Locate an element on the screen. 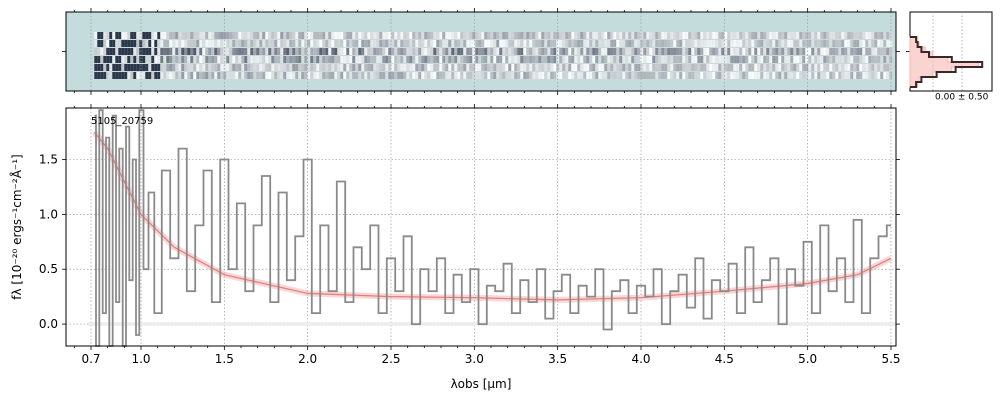  profile-panel: 0.00 ± 0.50 is located at coordinates (949, 57).